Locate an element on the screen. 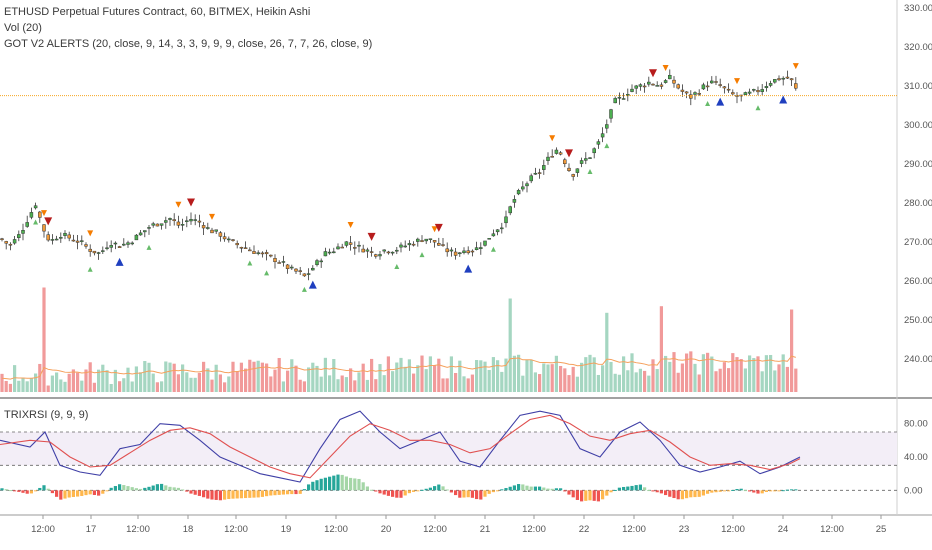  price-tick-label: 260.00 is located at coordinates (918, 281).